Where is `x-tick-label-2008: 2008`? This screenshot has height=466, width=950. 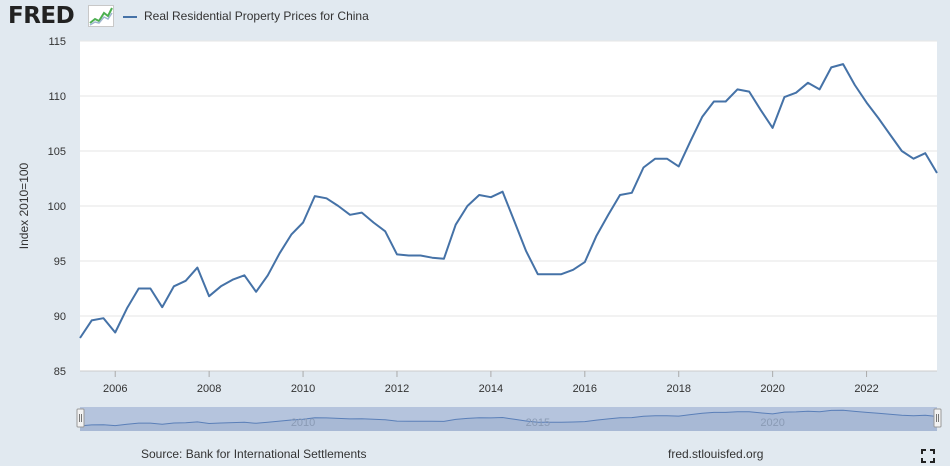 x-tick-label-2008: 2008 is located at coordinates (209, 389).